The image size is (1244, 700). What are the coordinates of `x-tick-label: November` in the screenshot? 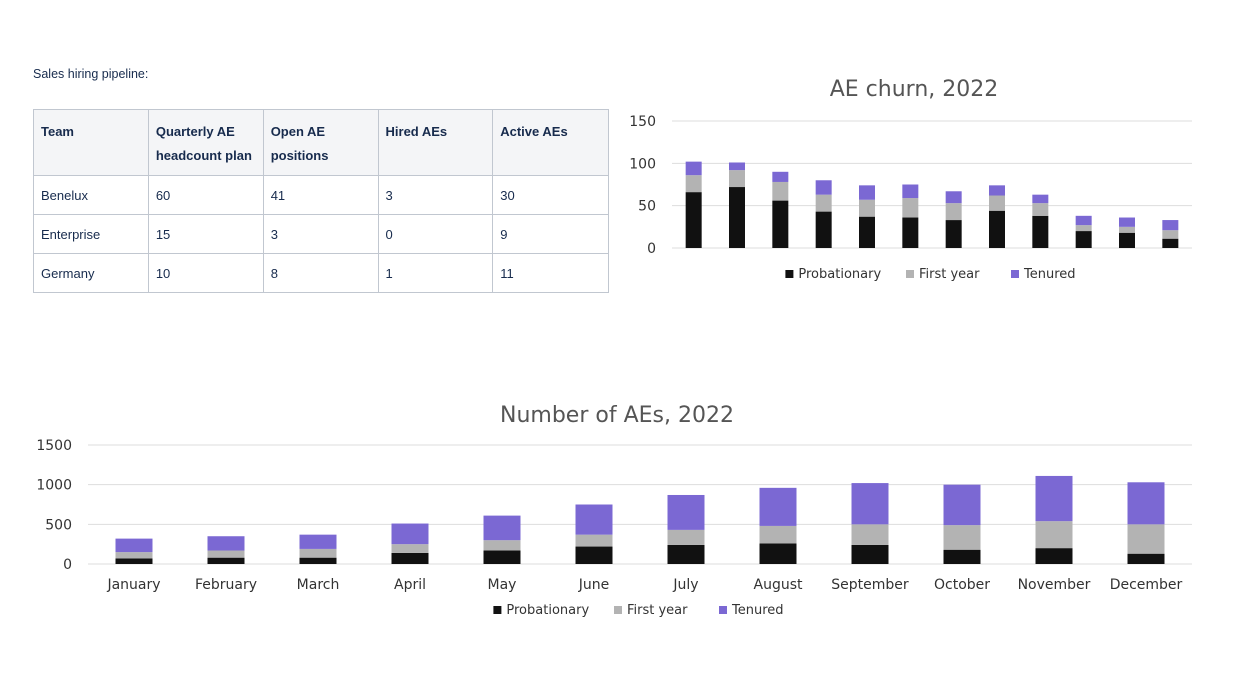 It's located at (1054, 585).